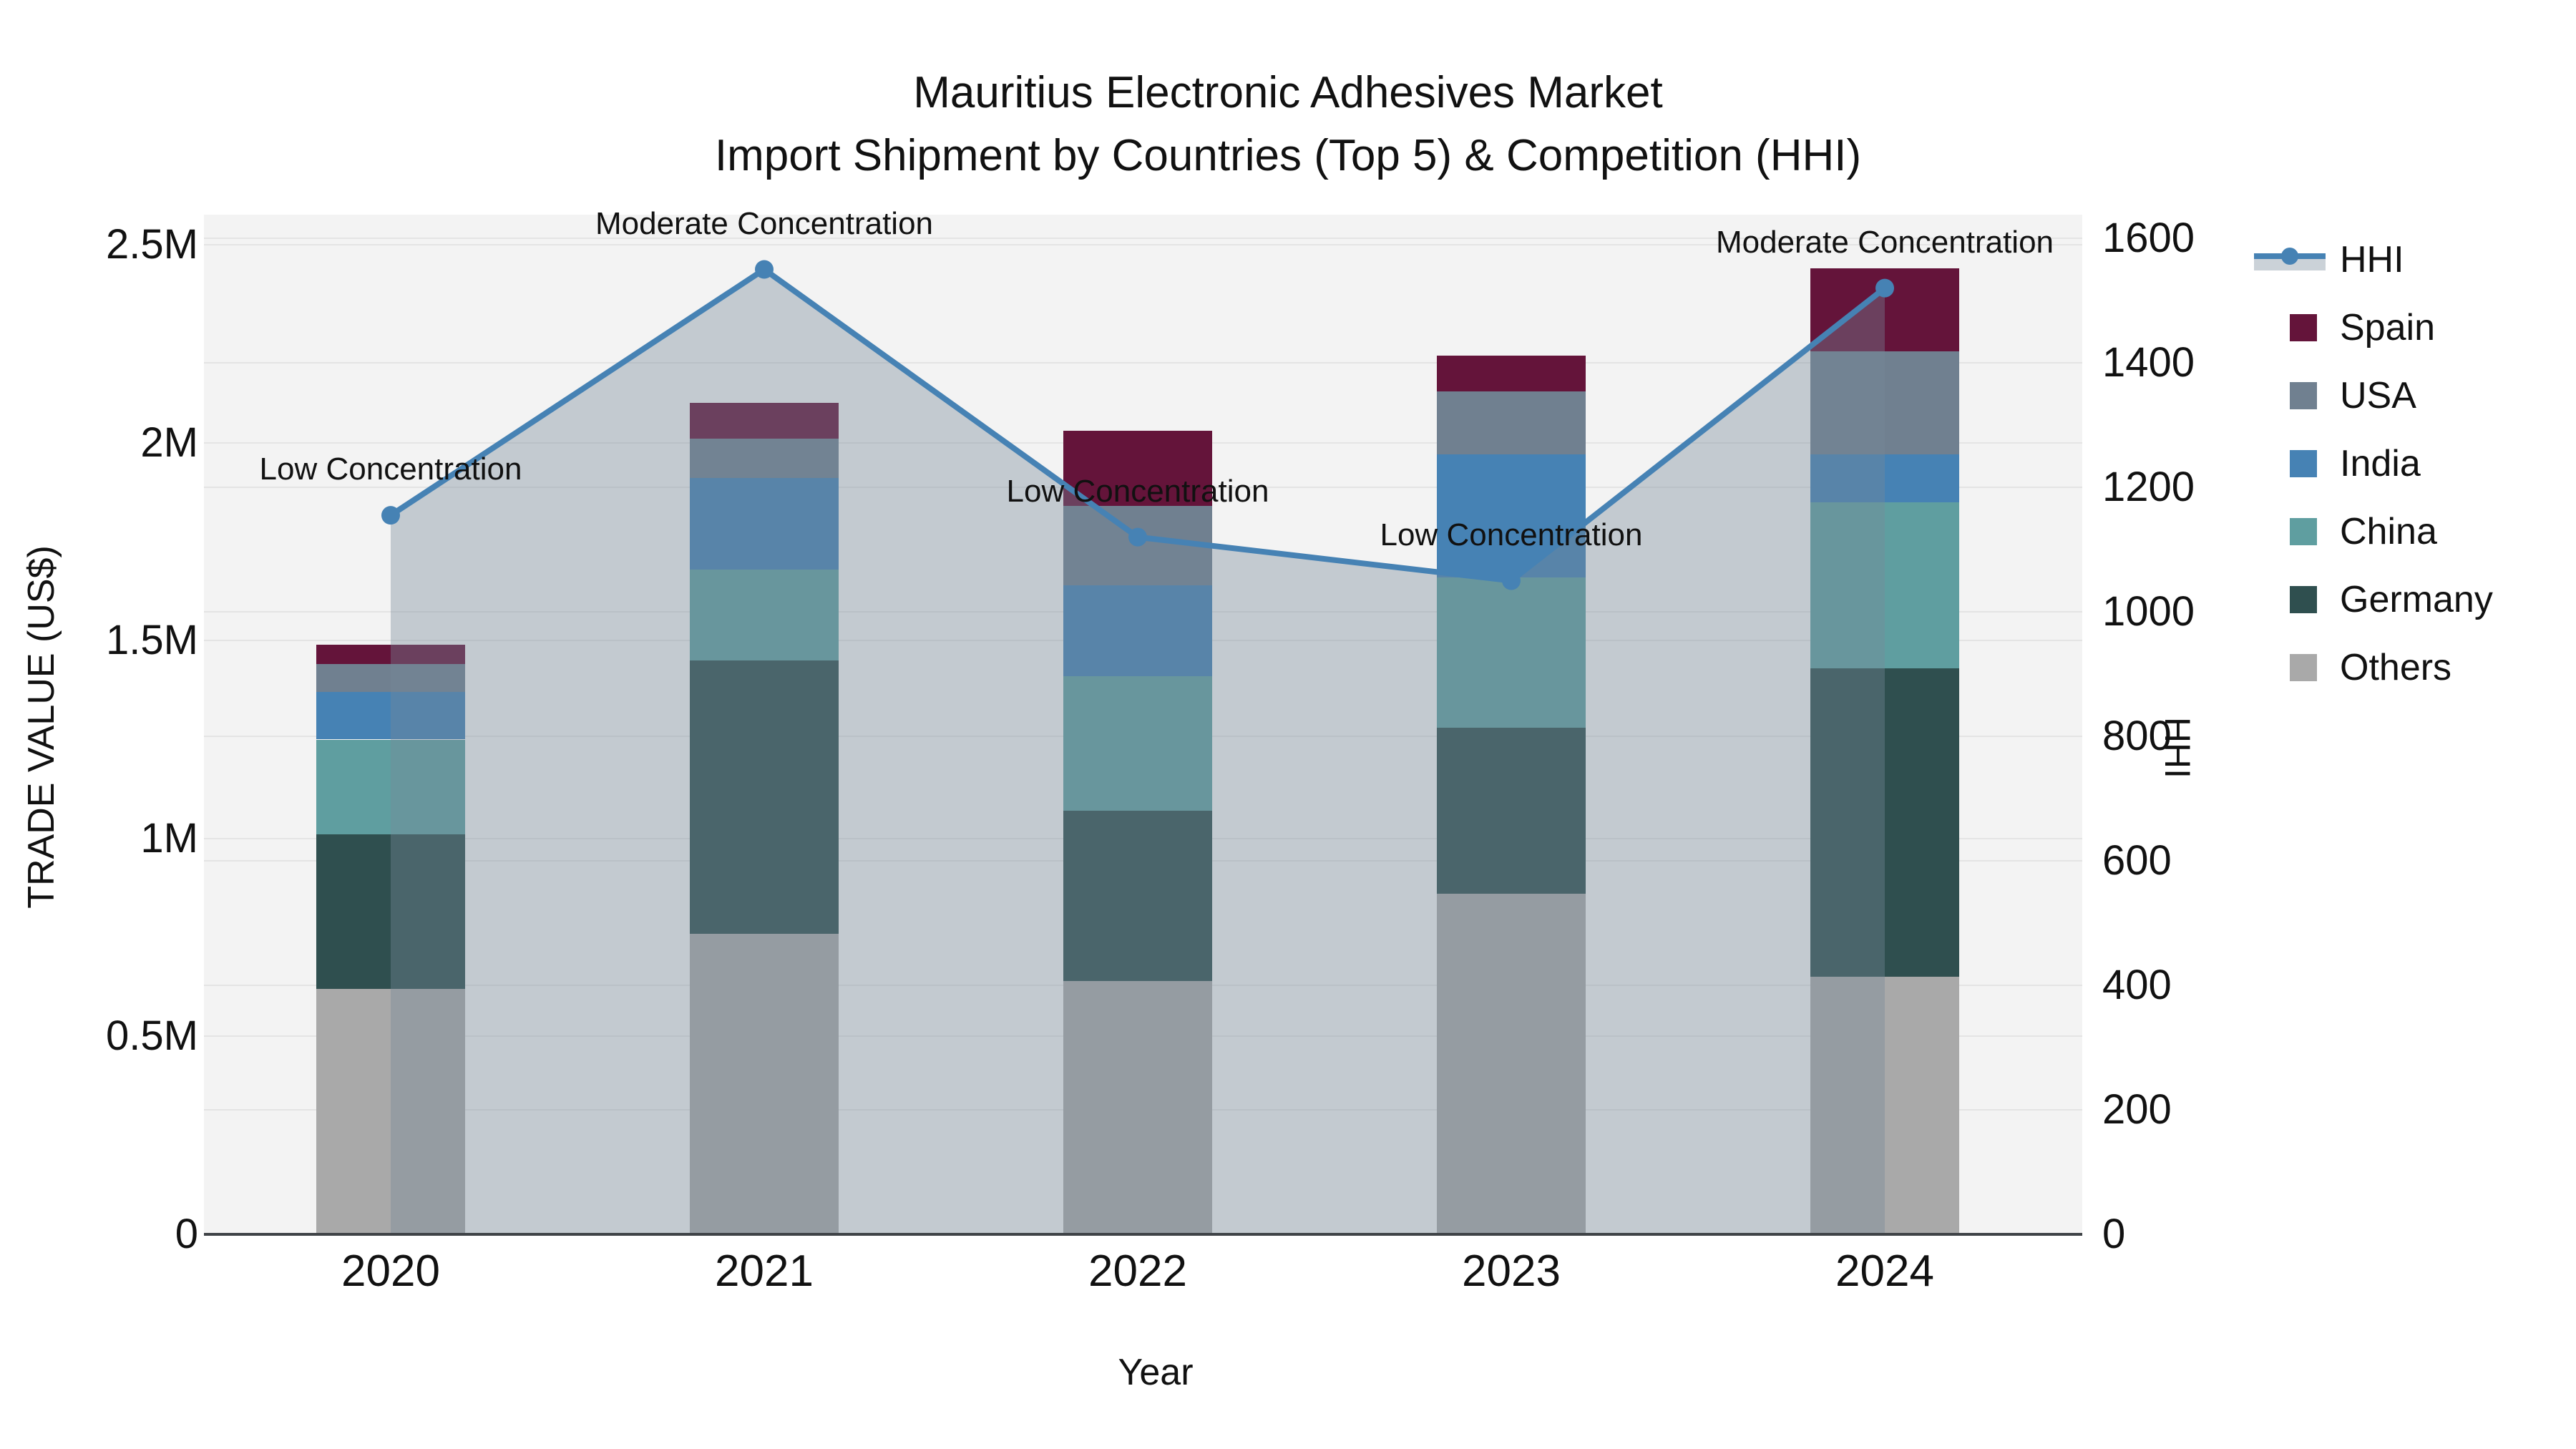 The width and height of the screenshot is (2576, 1449). I want to click on left-tick-0.5M: 0.5M, so click(152, 1036).